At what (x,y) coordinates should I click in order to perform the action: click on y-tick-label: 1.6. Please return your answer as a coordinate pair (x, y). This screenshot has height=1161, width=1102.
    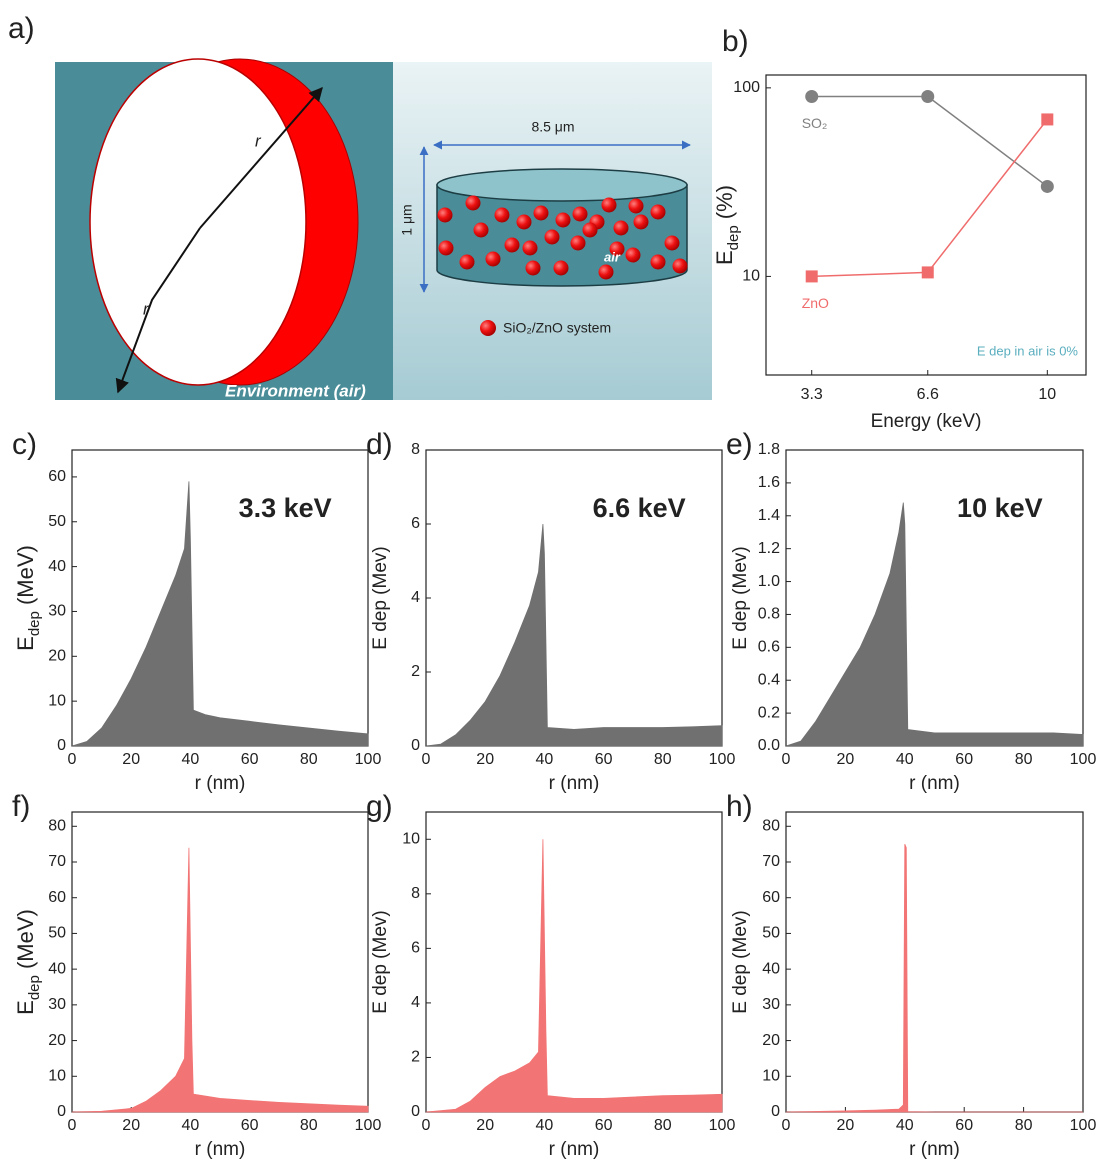
    Looking at the image, I should click on (769, 482).